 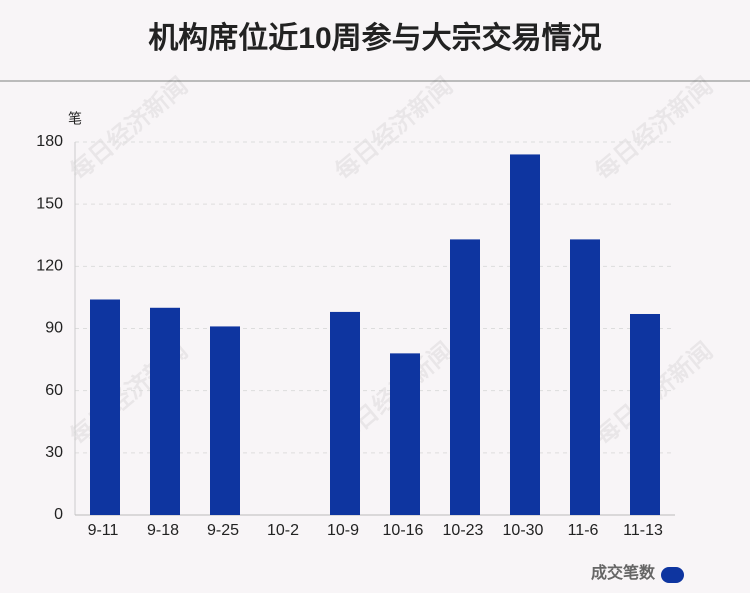 What do you see at coordinates (163, 530) in the screenshot?
I see `x-tick-label: 9-18` at bounding box center [163, 530].